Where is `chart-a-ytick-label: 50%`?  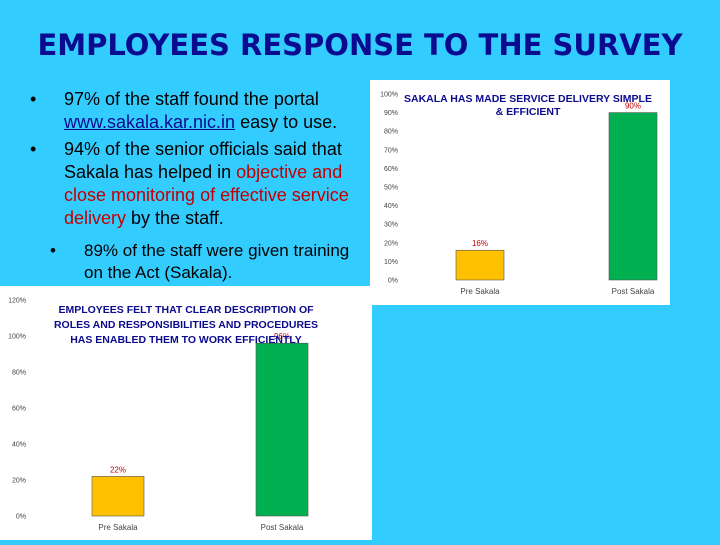 chart-a-ytick-label: 50% is located at coordinates (391, 188).